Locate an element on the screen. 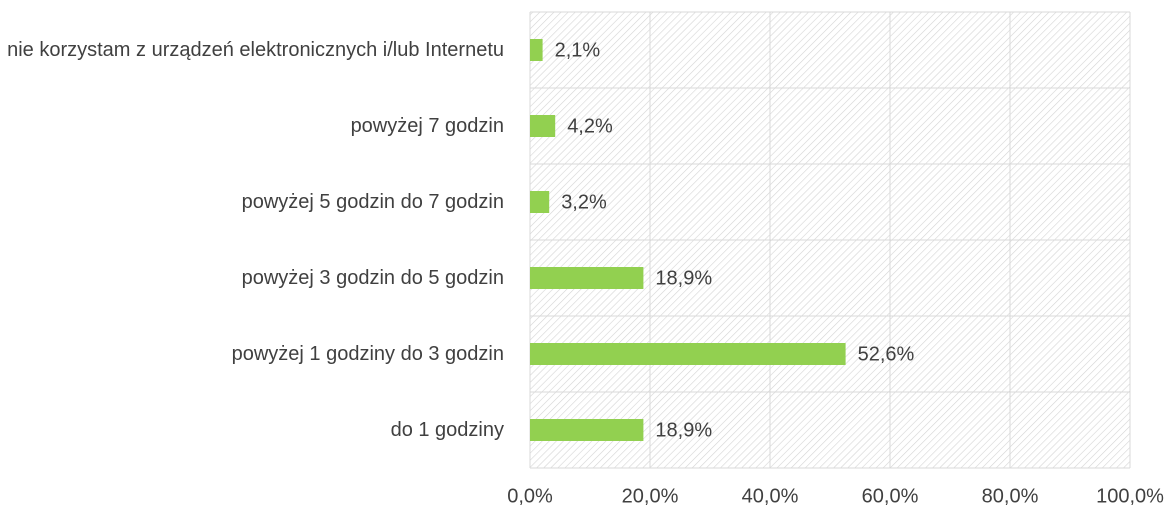 The image size is (1176, 518). x-tick-label: 60,0% is located at coordinates (890, 496).